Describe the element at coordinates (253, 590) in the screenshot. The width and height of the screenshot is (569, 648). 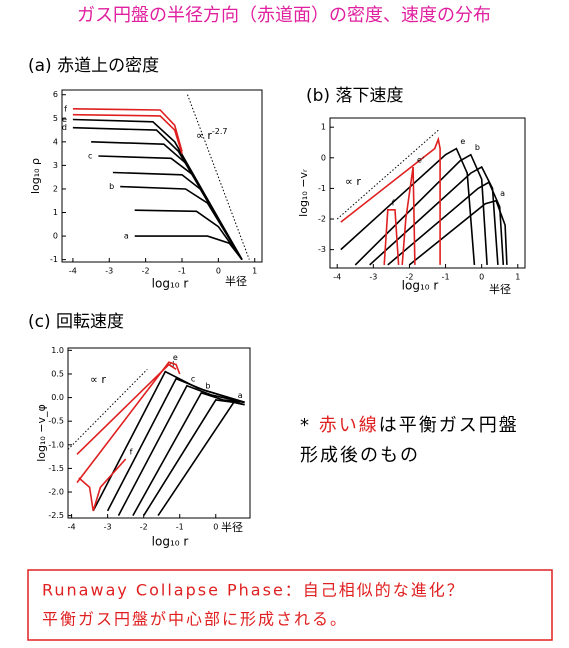
I see `summary-line: Runaway Collapse Phase：自己相似的な進化？` at that location.